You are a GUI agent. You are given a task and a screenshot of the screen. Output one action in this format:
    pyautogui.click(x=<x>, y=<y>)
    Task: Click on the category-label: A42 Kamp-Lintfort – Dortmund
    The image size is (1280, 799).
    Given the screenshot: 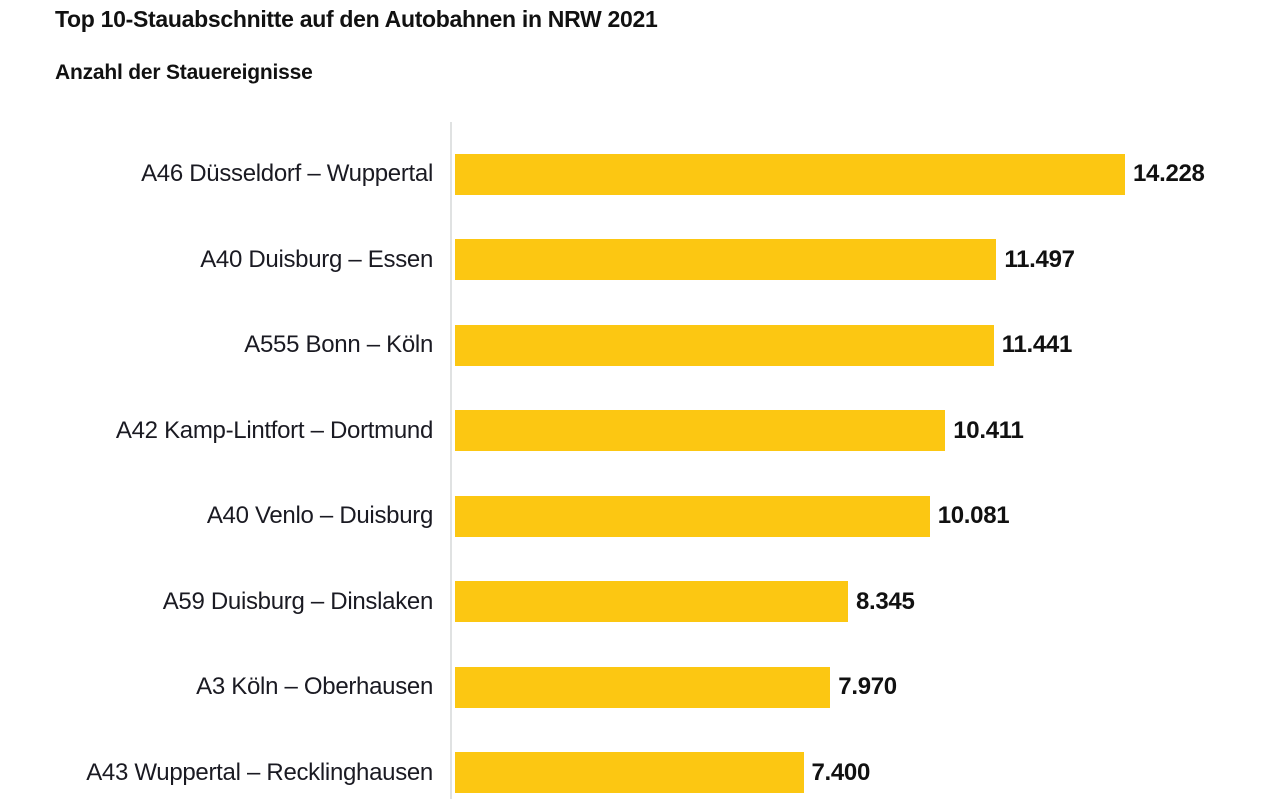 What is the action you would take?
    pyautogui.click(x=274, y=430)
    